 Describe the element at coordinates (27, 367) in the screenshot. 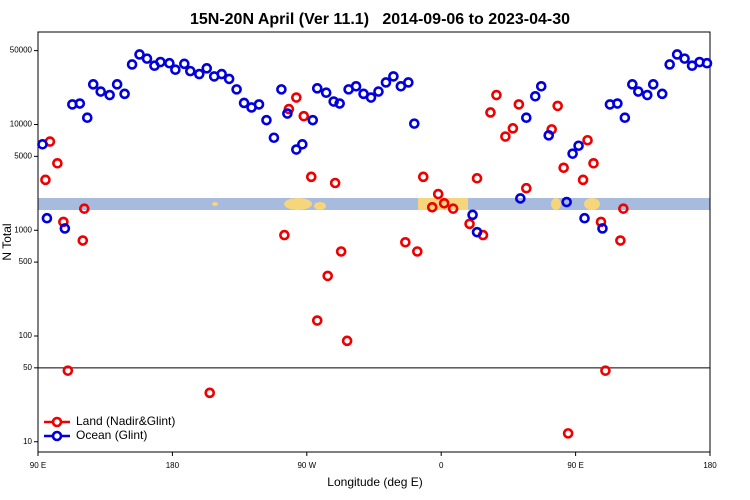

I see `y-tick-label: 50` at that location.